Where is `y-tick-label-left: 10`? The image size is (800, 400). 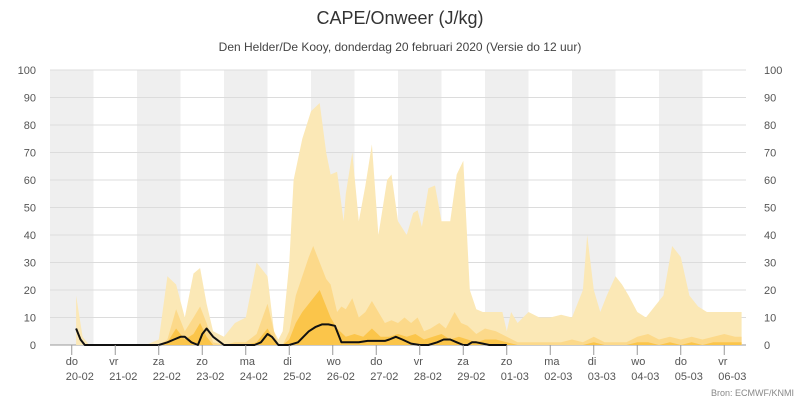 y-tick-label-left: 10 is located at coordinates (30, 319).